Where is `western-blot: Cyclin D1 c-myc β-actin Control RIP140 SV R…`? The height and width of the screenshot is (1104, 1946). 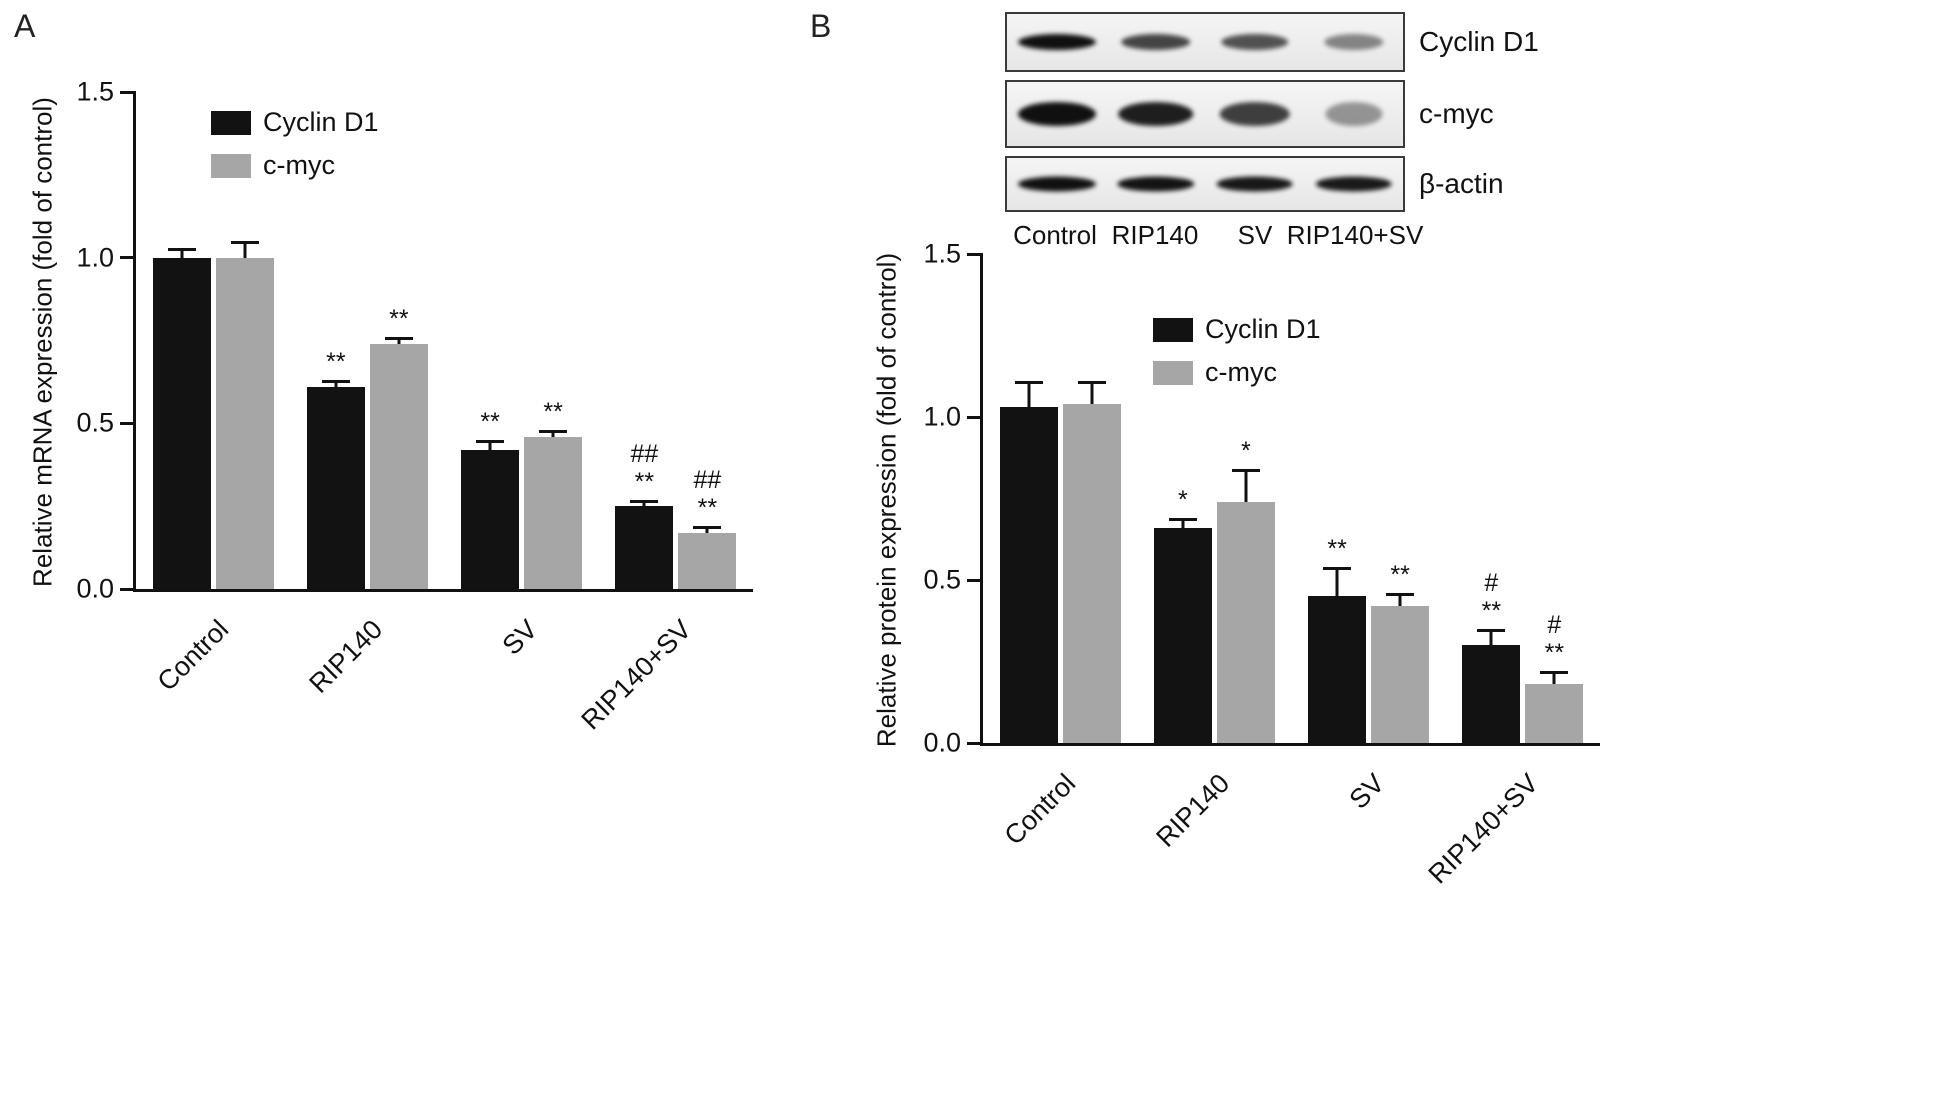 western-blot: Cyclin D1 c-myc β-actin Control RIP140 SV R… is located at coordinates (1335, 134).